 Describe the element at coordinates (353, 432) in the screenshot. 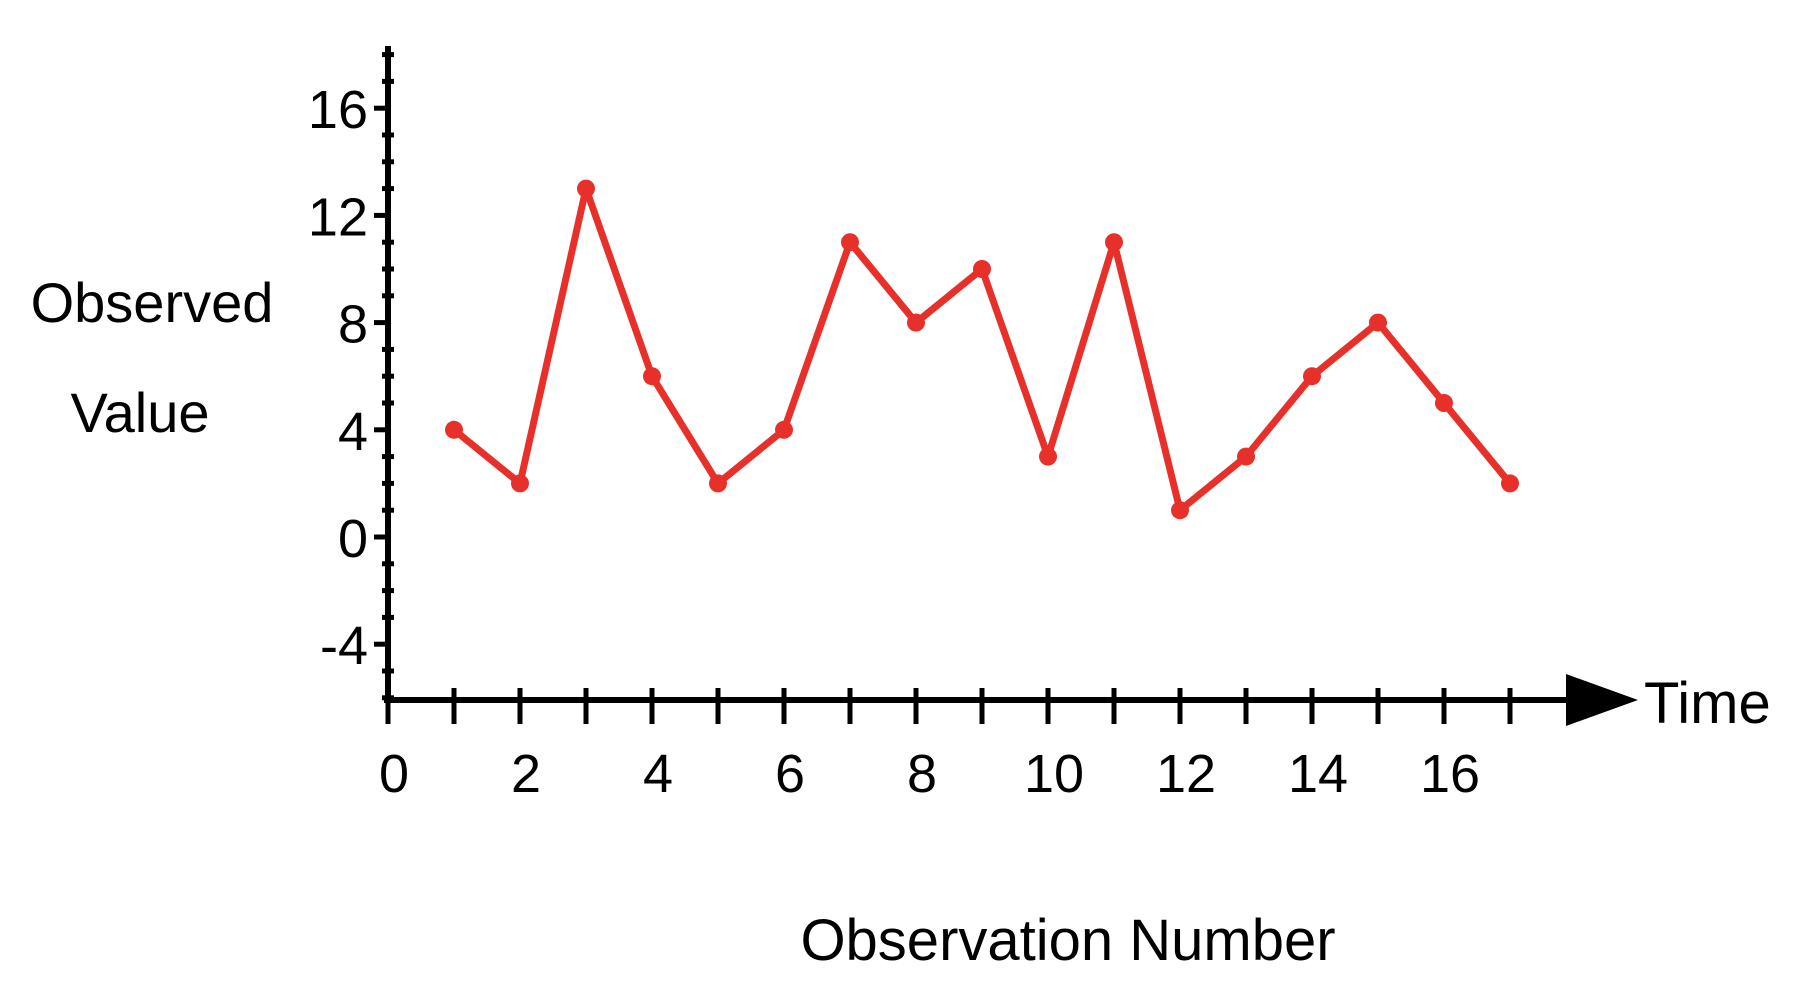

I see `y-tick-label: 4` at that location.